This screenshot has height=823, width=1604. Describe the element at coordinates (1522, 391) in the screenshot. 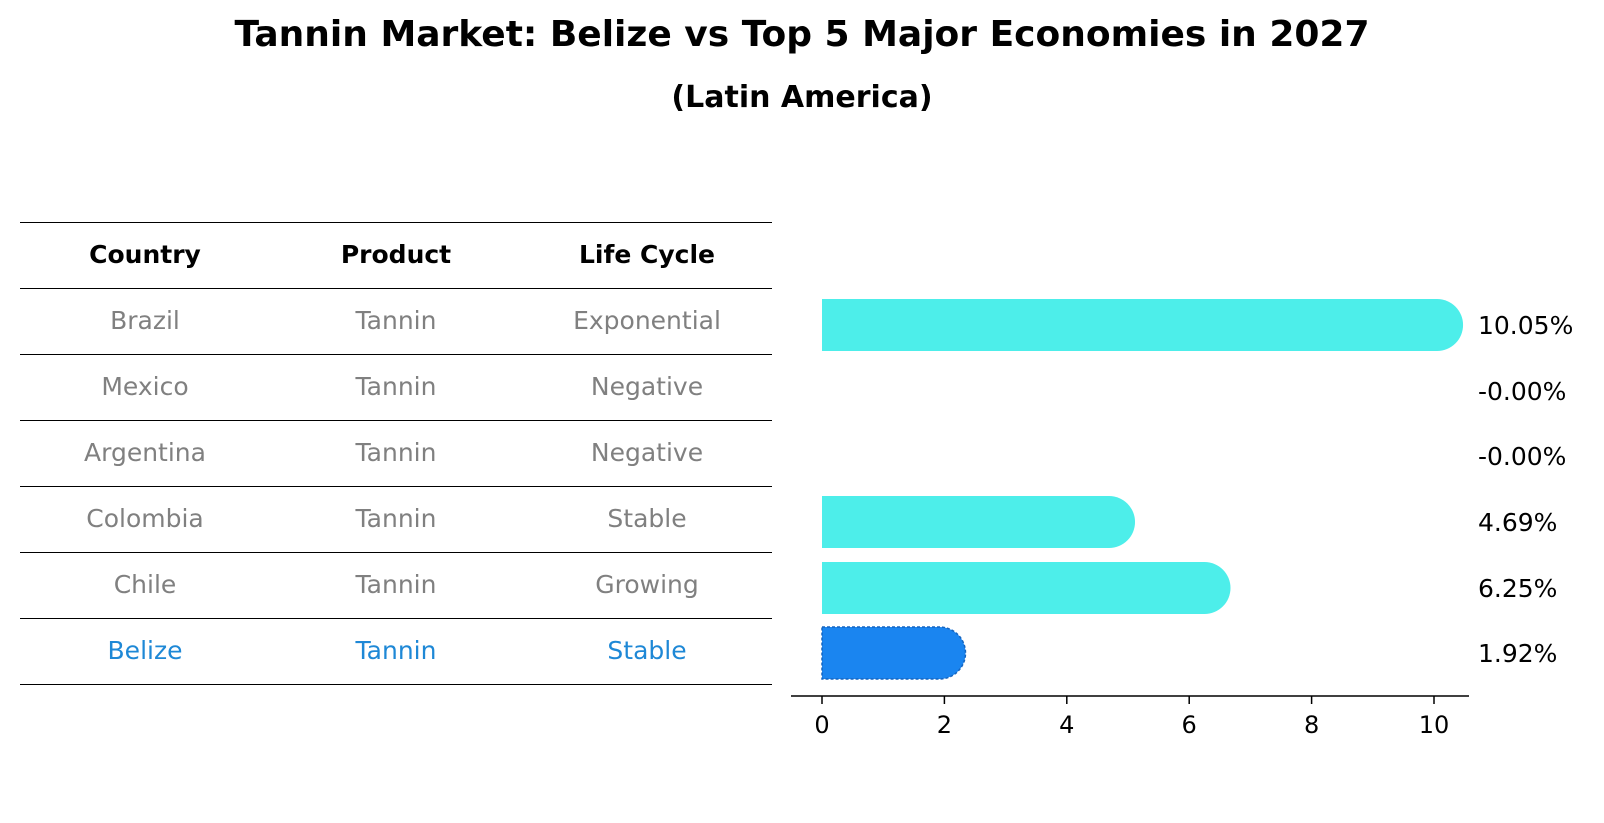

I see `data-label-mexico: -0.00%` at that location.